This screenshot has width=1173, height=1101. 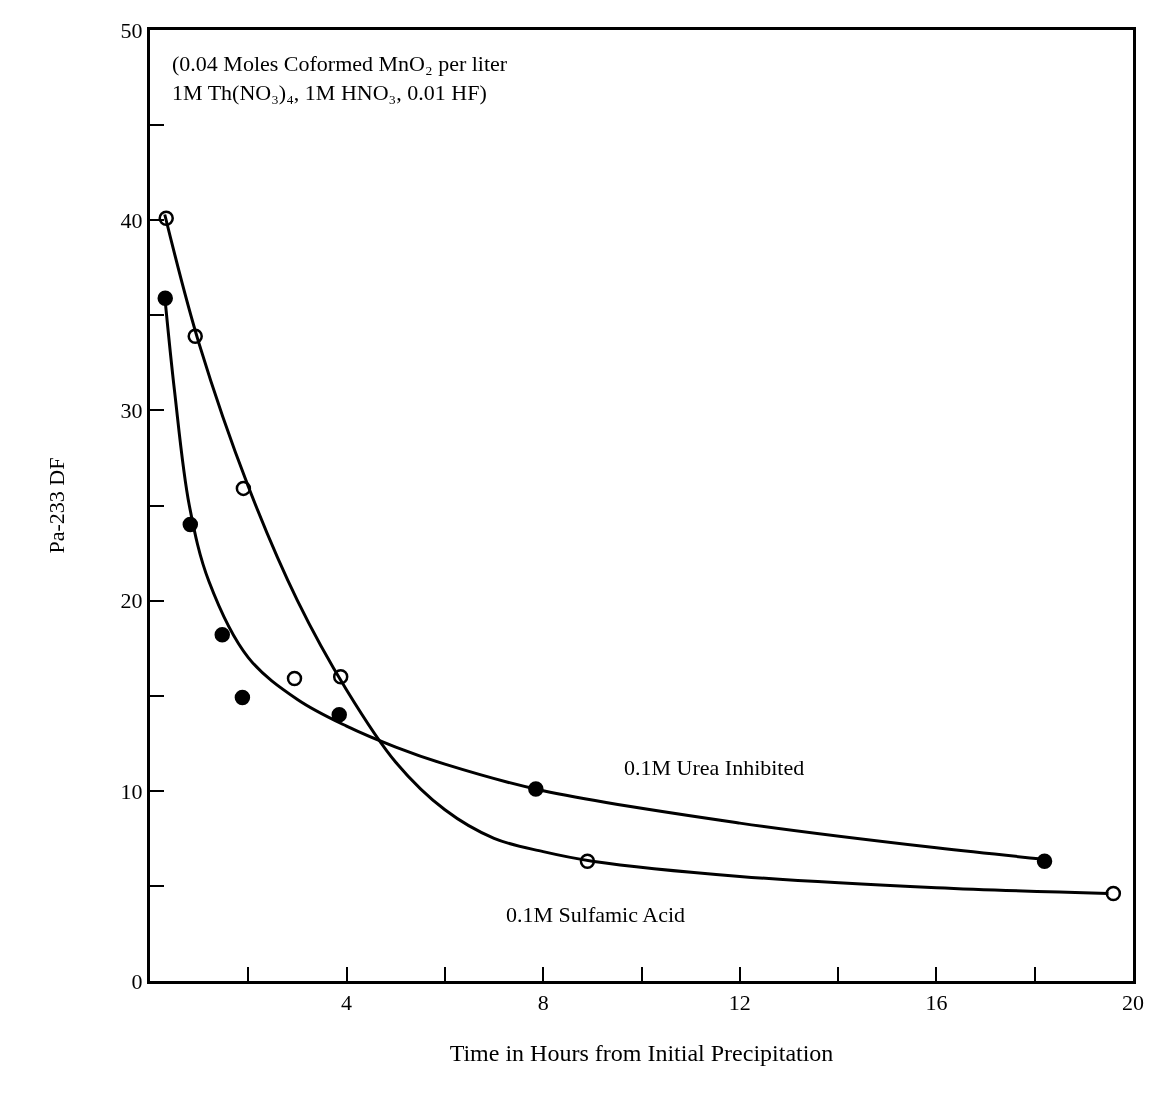 What do you see at coordinates (131, 220) in the screenshot?
I see `y-tick-label: 40` at bounding box center [131, 220].